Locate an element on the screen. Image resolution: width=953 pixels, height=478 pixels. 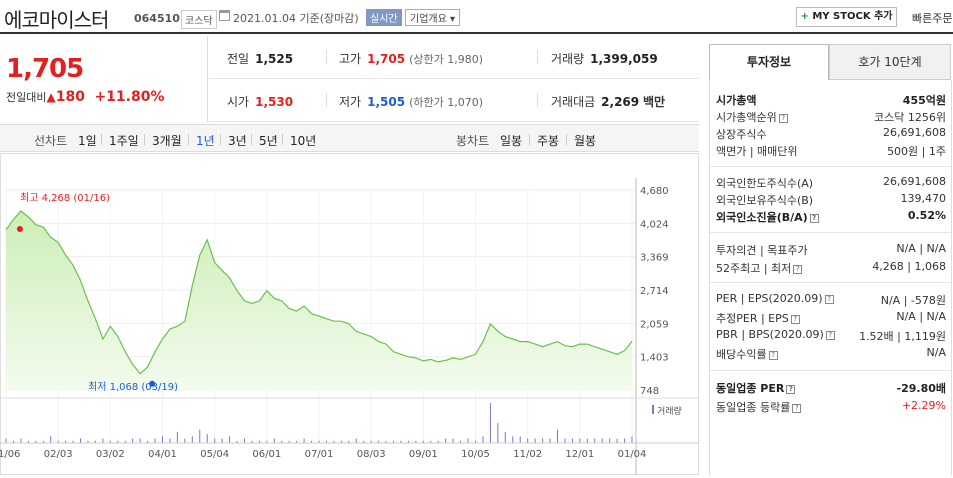
high-marker is located at coordinates (19, 228).